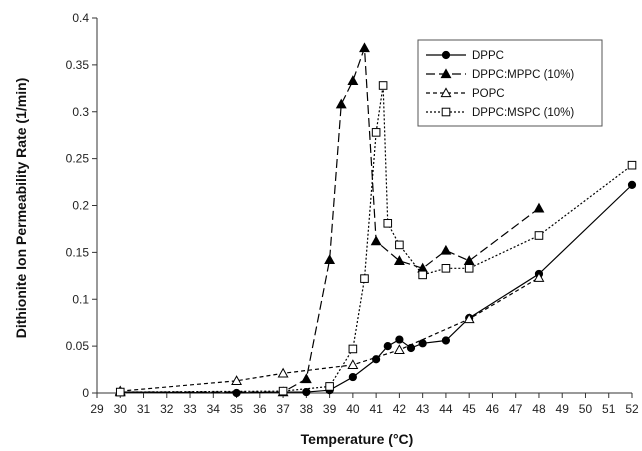 This screenshot has width=642, height=451. What do you see at coordinates (78, 159) in the screenshot?
I see `y-tick-label: 0.25` at bounding box center [78, 159].